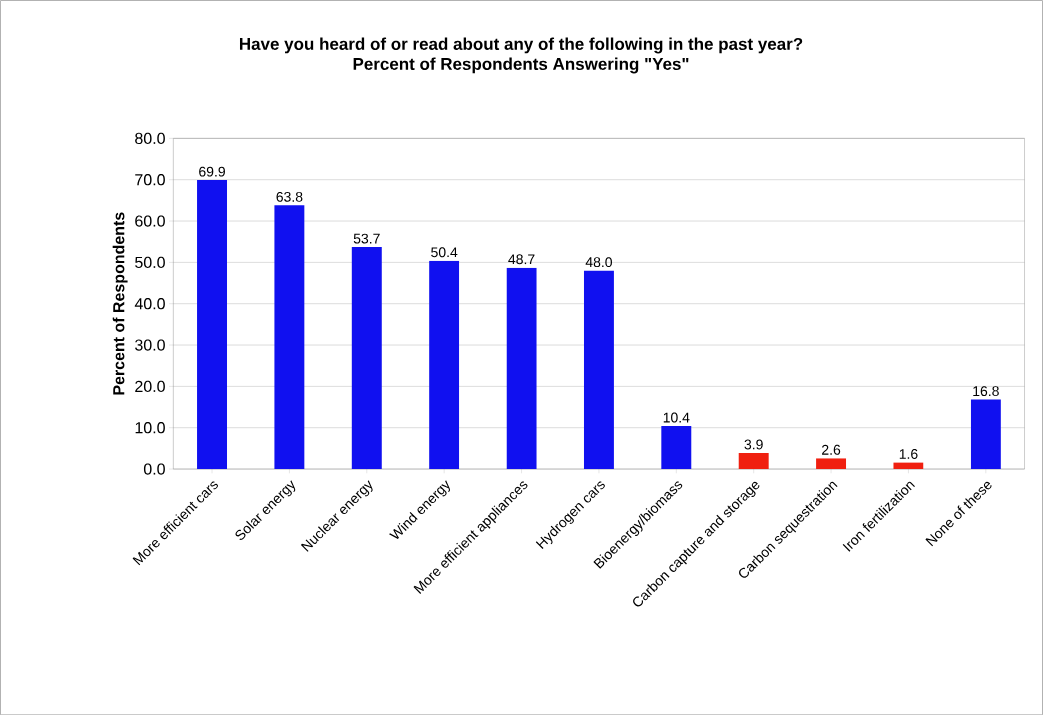 The height and width of the screenshot is (715, 1043). I want to click on y-tick-label: 80.0, so click(150, 138).